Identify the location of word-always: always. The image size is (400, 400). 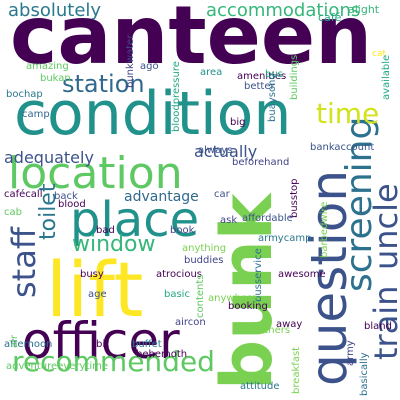
(215, 150).